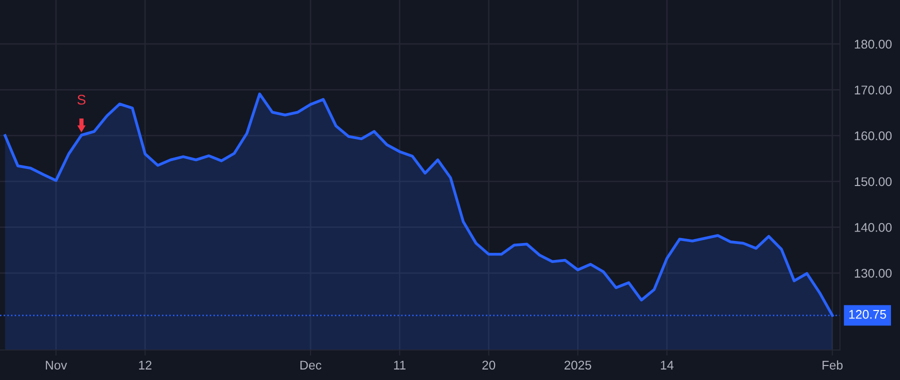  What do you see at coordinates (873, 273) in the screenshot?
I see `y-tick-label: 130.00` at bounding box center [873, 273].